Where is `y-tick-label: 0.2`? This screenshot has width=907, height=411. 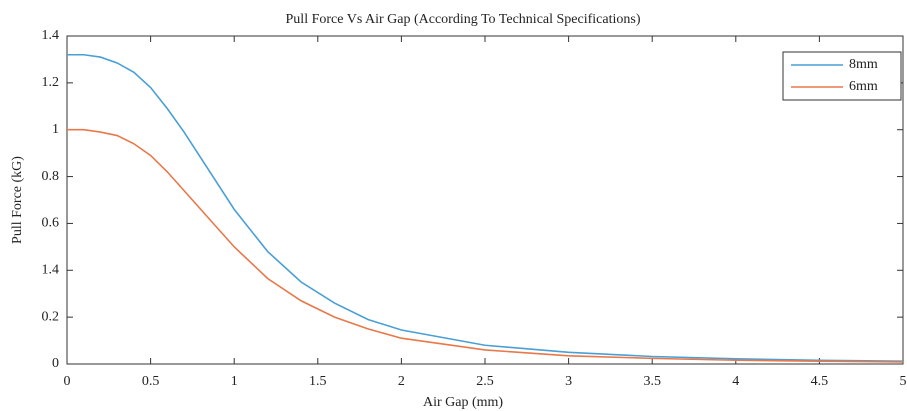
y-tick-label: 0.2 is located at coordinates (51, 316).